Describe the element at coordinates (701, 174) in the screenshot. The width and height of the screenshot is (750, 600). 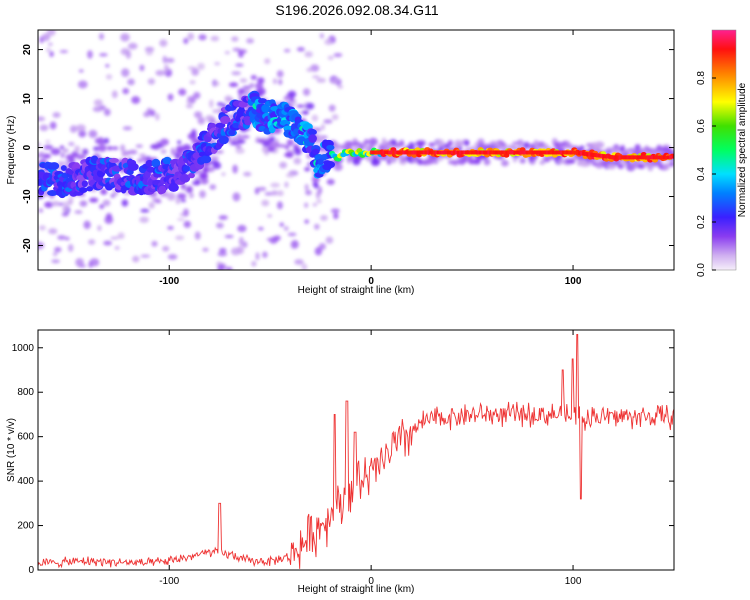
I see `colorbar-tick-label: 0.4` at that location.